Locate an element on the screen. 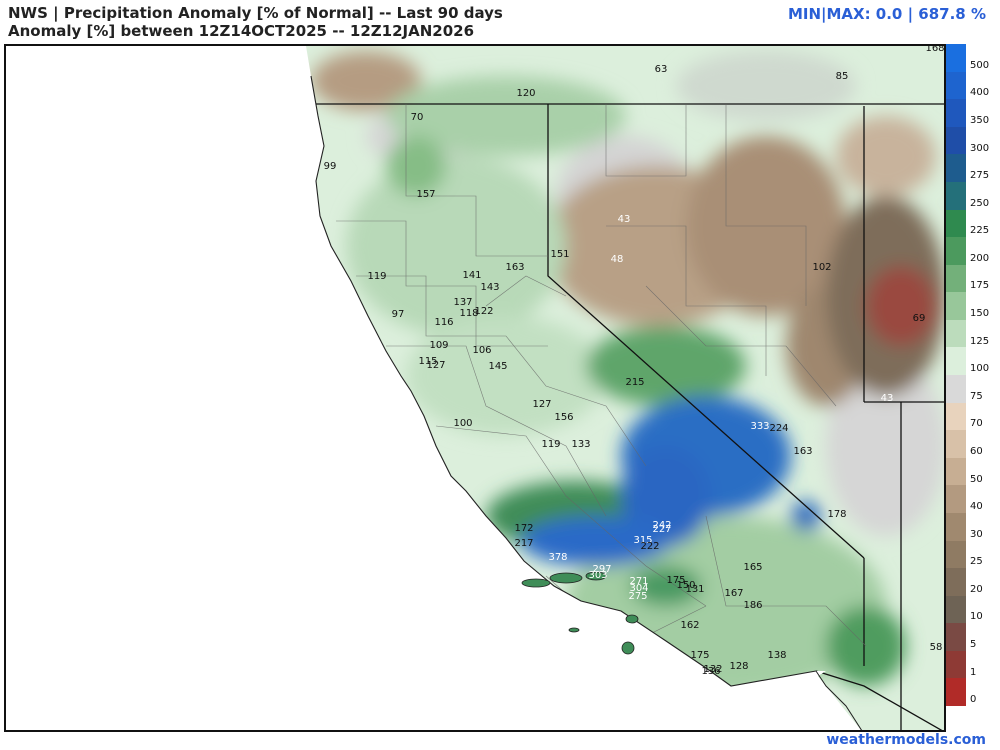  station-value-label: 172 is located at coordinates (524, 528).